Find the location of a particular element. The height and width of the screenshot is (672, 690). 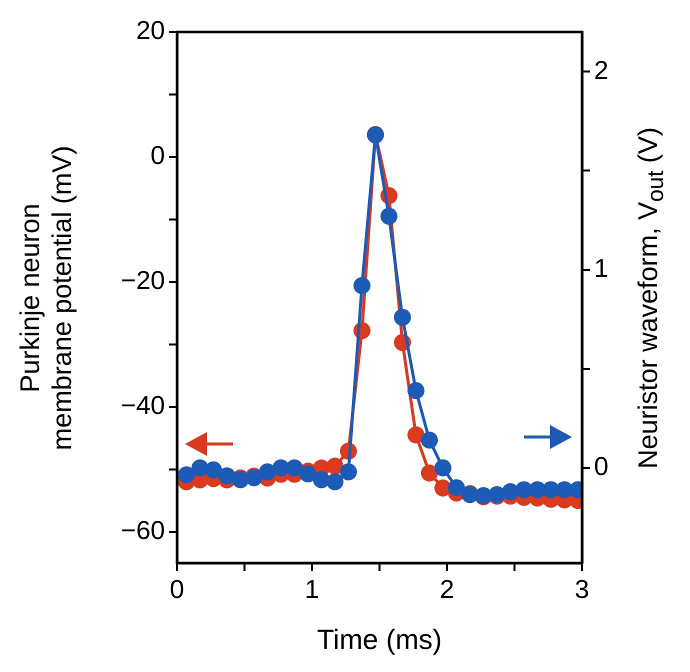

x-tick-label: 2 is located at coordinates (447, 589).